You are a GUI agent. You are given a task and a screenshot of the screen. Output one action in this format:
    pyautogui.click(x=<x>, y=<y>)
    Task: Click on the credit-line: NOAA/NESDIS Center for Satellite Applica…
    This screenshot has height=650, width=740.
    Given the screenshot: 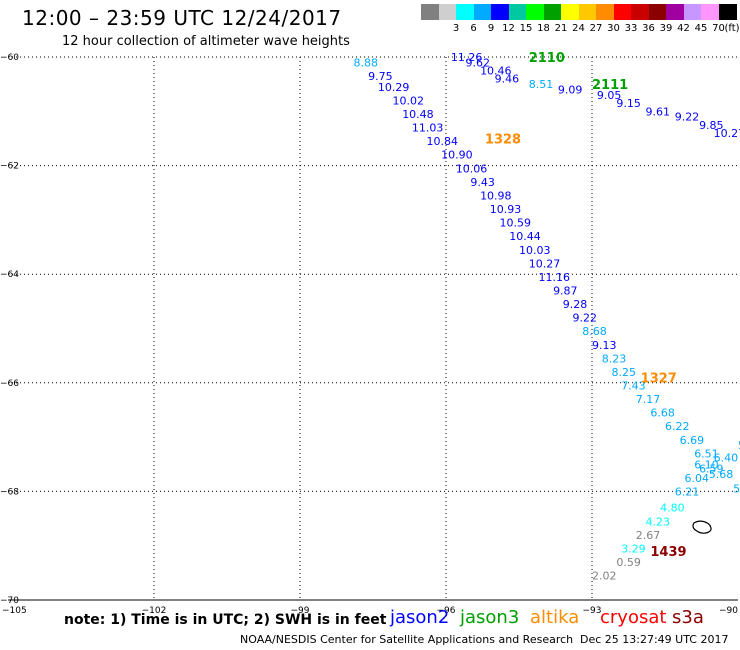 What is the action you would take?
    pyautogui.click(x=407, y=639)
    